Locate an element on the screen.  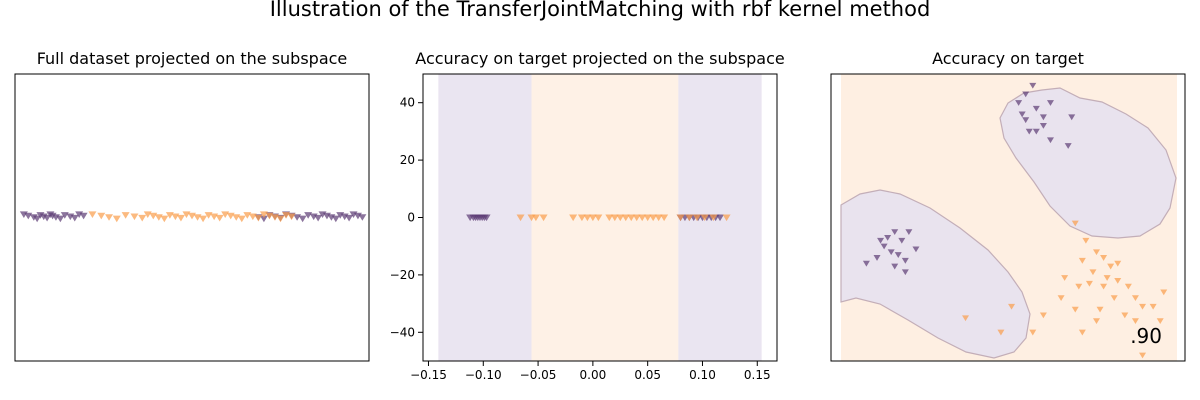
panel-1-title: Full dataset projected on the subspace is located at coordinates (192, 58).